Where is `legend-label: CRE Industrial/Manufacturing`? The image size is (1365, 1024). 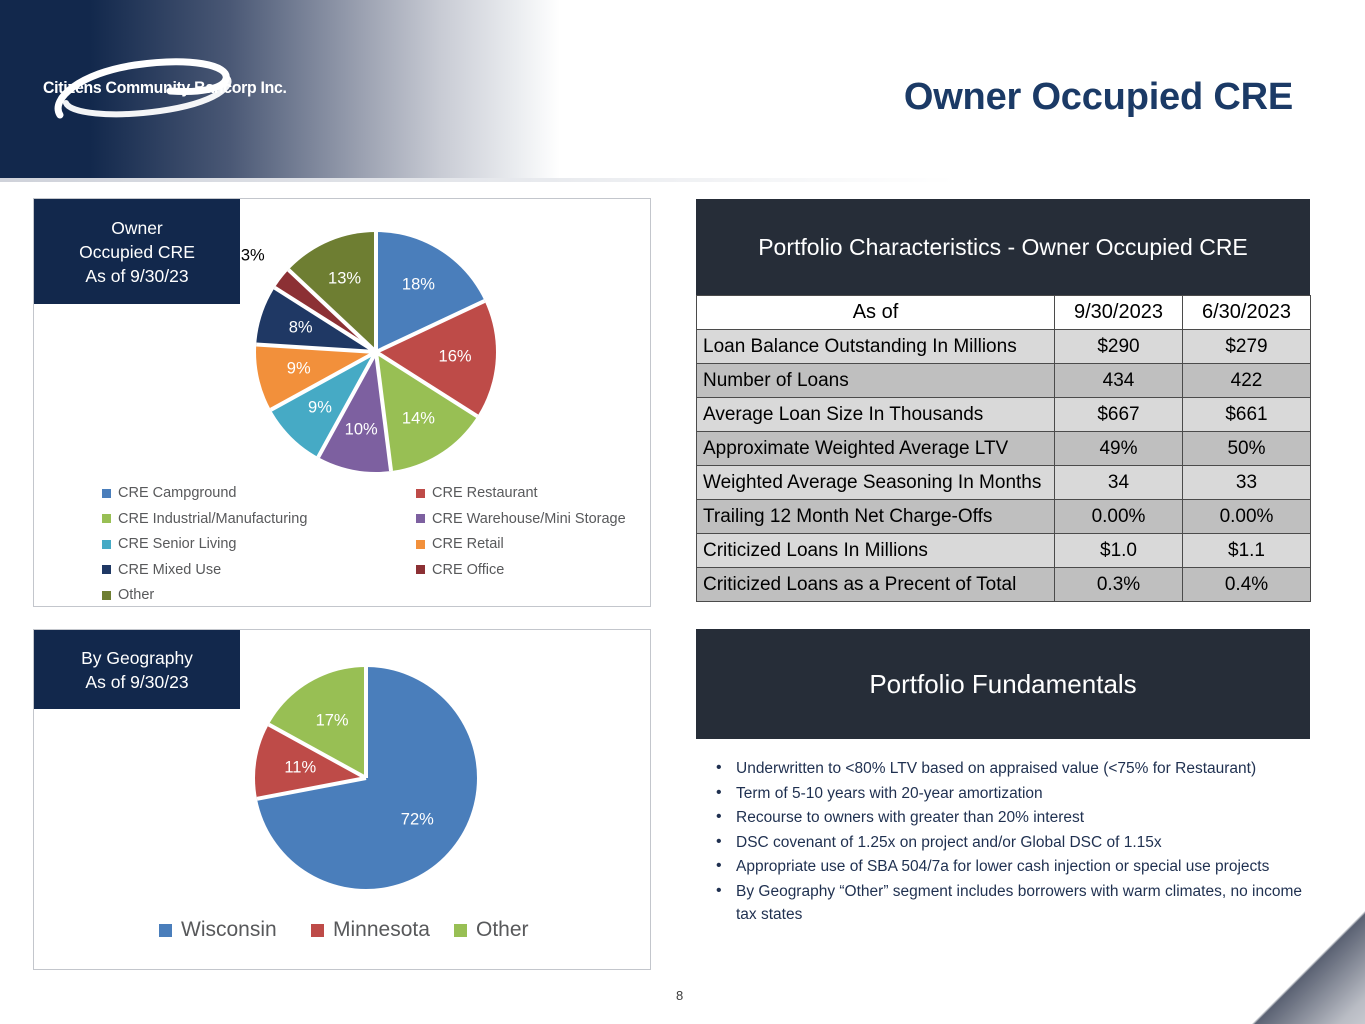 legend-label: CRE Industrial/Manufacturing is located at coordinates (213, 518).